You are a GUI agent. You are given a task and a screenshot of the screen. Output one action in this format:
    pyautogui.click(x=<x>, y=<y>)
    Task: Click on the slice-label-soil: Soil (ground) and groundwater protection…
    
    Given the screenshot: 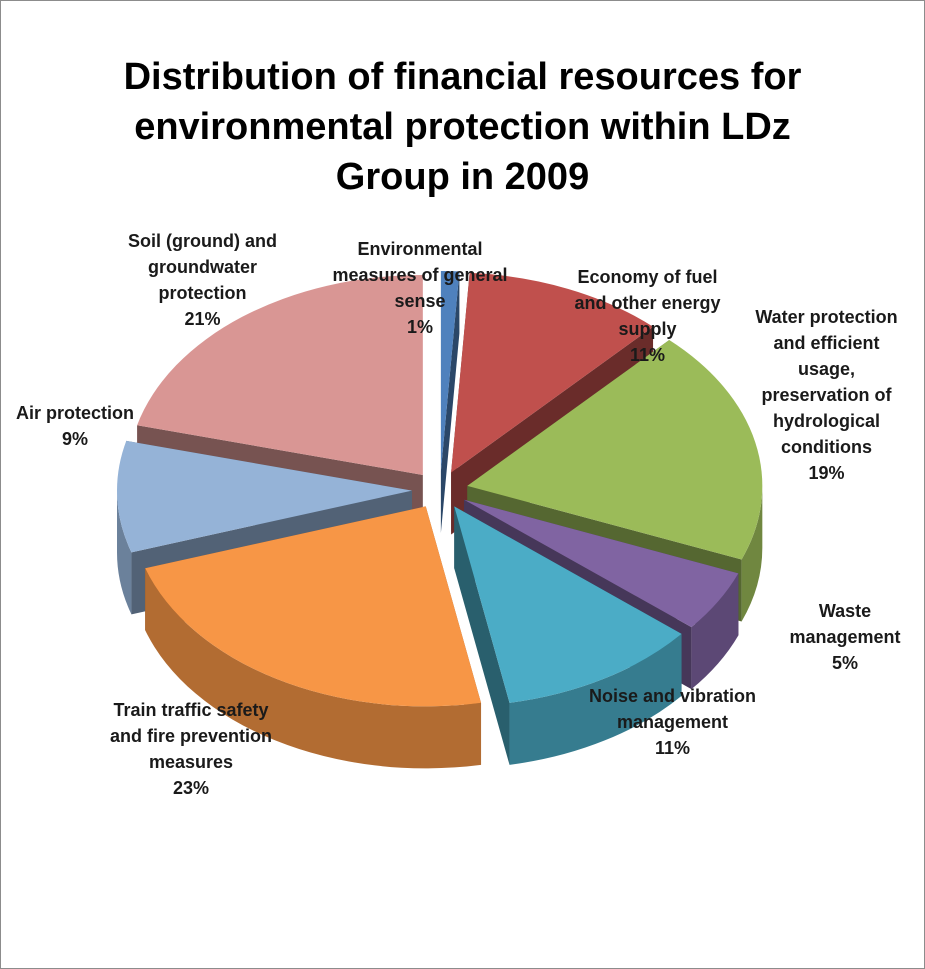 What is the action you would take?
    pyautogui.click(x=202, y=280)
    